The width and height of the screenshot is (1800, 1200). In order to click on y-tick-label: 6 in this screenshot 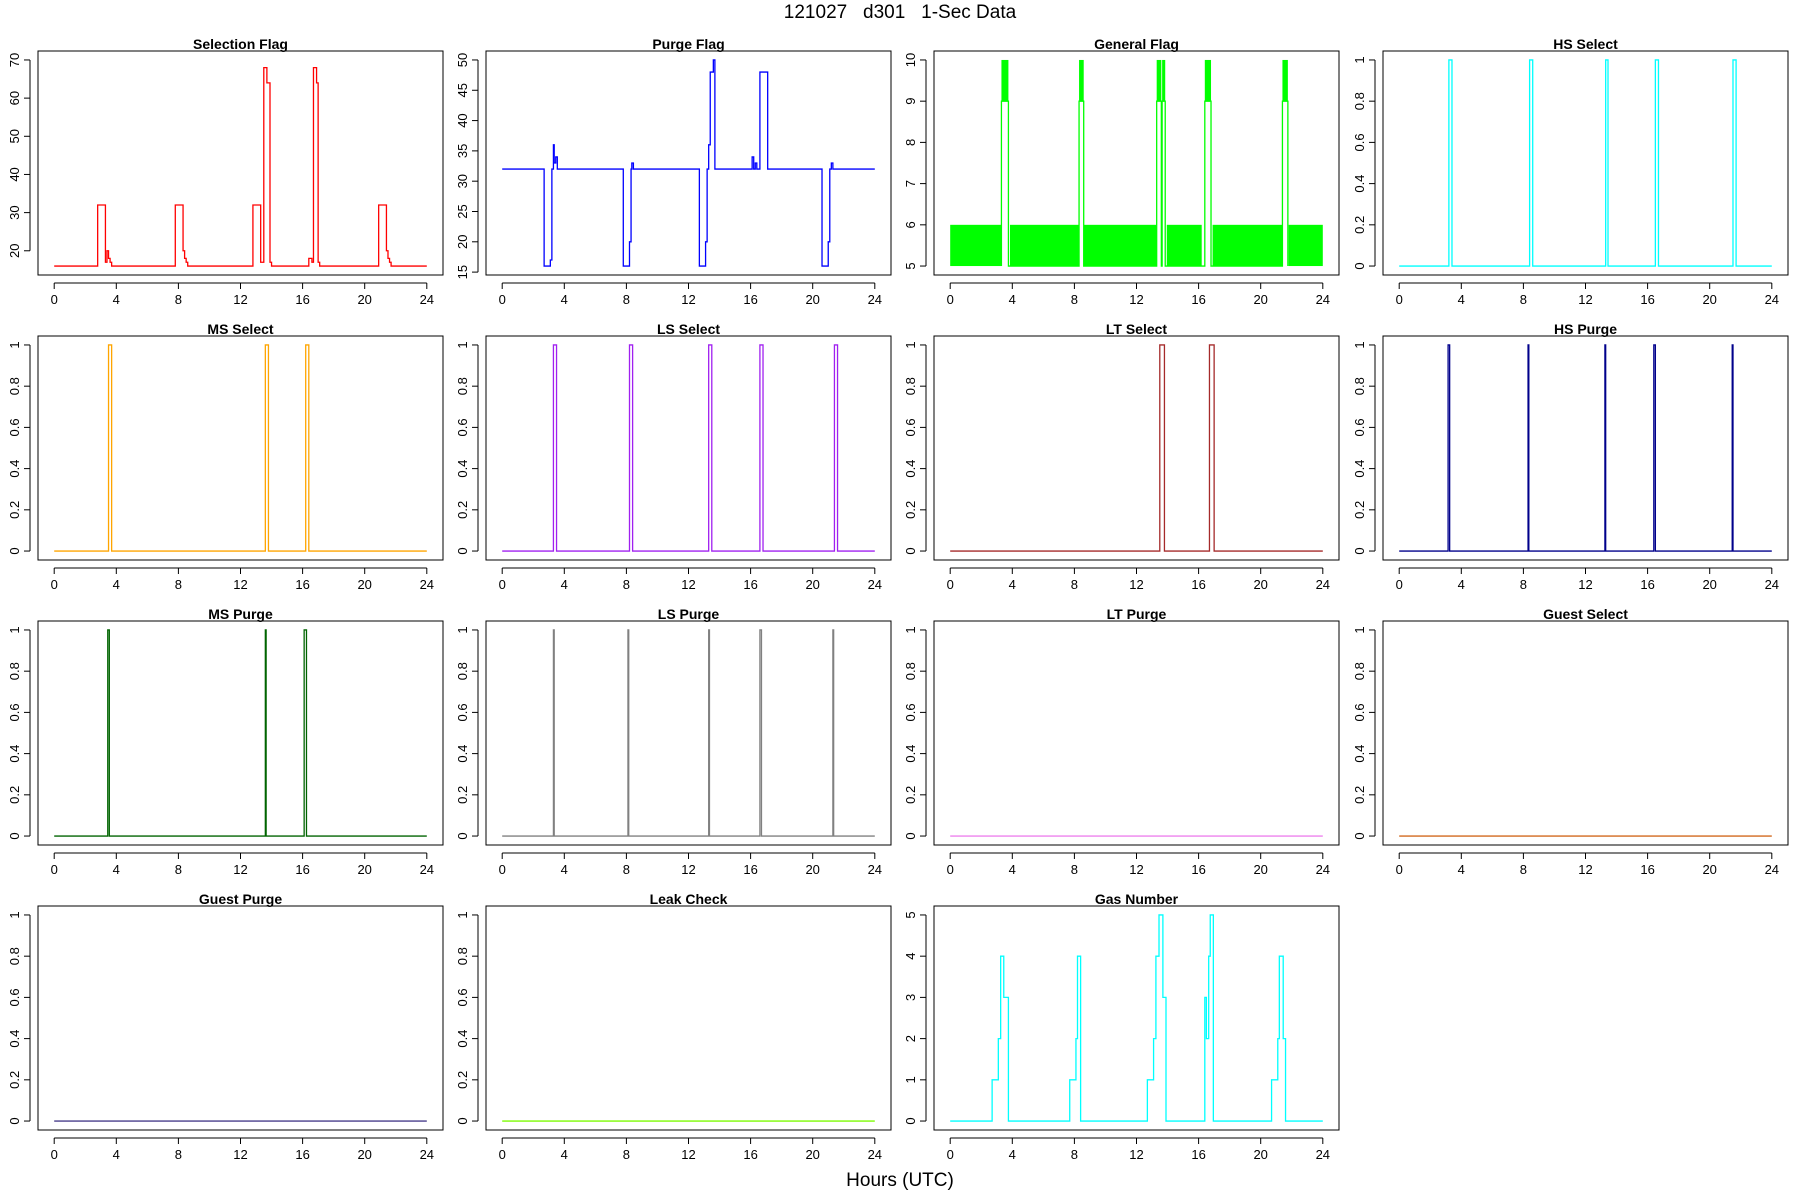, I will do `click(910, 224)`.